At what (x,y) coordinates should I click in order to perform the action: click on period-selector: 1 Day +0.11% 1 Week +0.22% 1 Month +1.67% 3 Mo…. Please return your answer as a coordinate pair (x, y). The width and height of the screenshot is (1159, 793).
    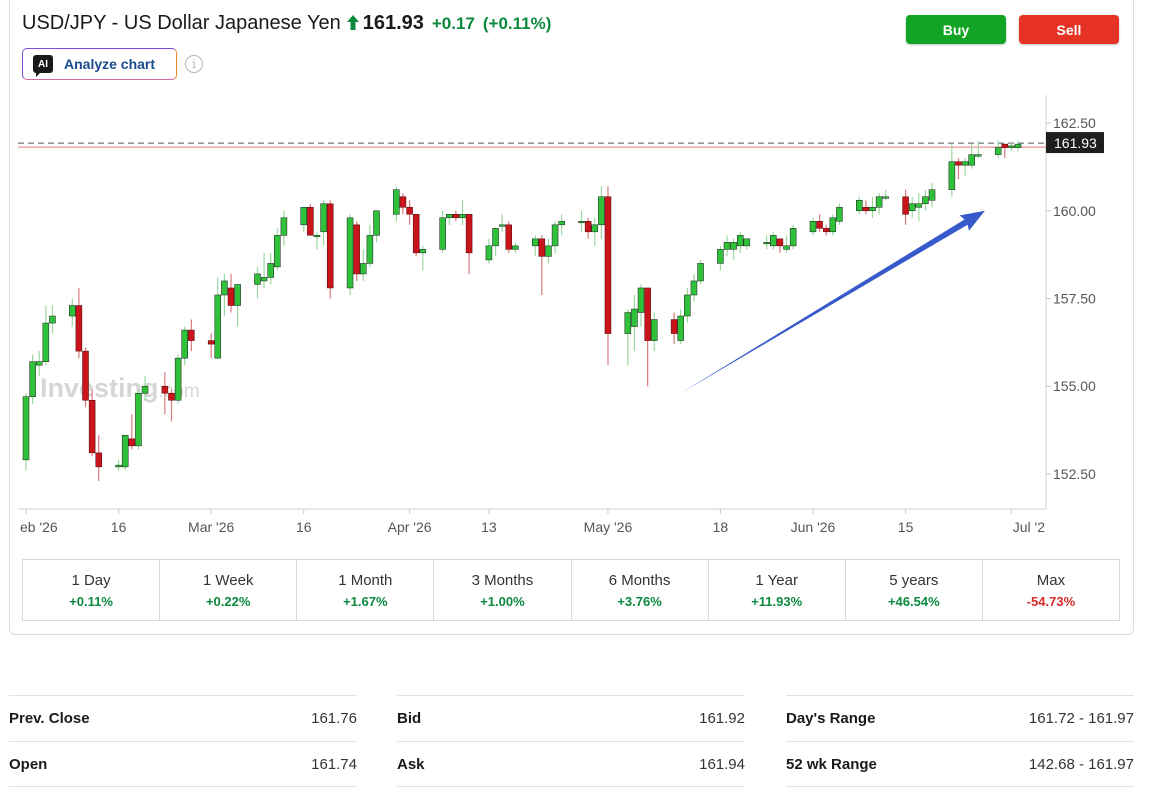
    Looking at the image, I should click on (571, 590).